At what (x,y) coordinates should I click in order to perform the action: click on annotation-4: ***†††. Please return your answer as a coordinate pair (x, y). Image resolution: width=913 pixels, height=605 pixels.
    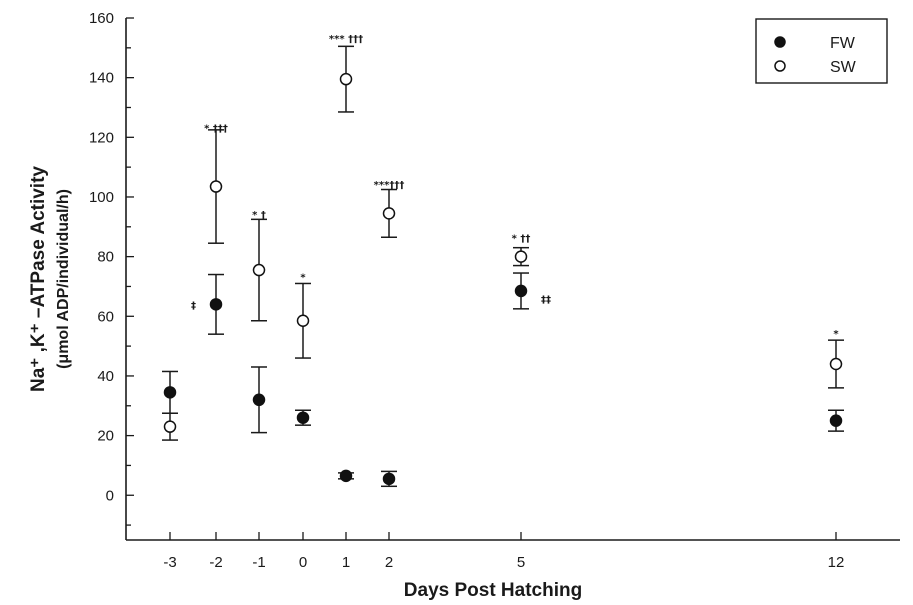
    Looking at the image, I should click on (389, 185).